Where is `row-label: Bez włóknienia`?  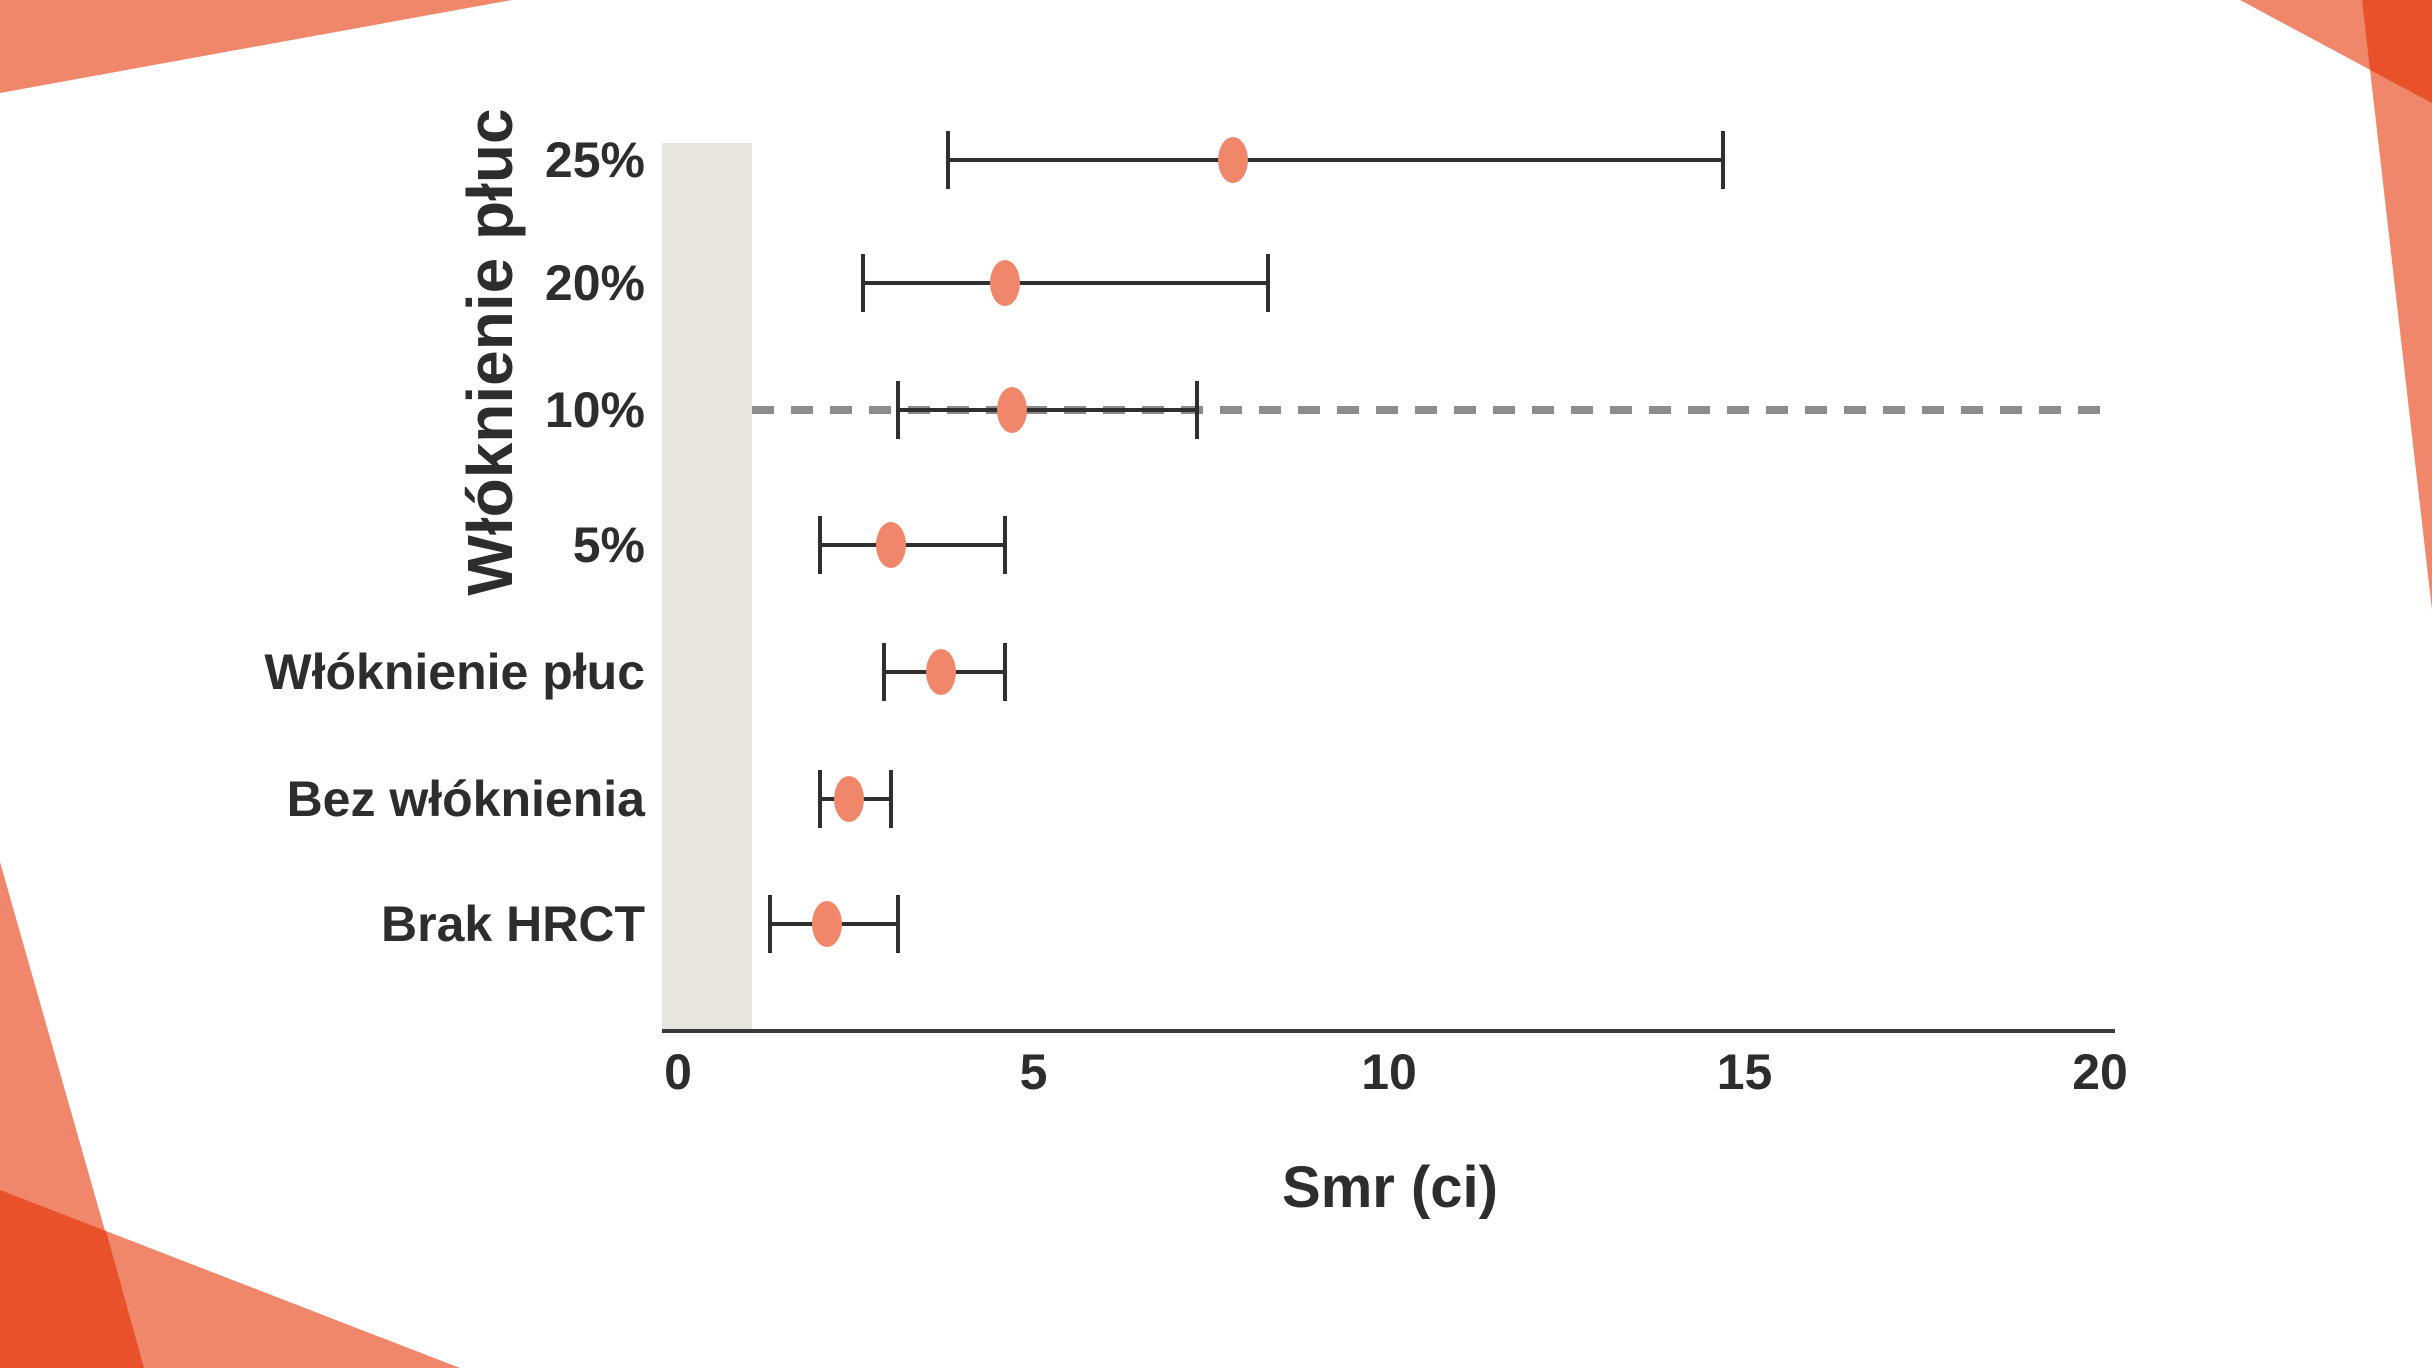 row-label: Bez włóknienia is located at coordinates (465, 799).